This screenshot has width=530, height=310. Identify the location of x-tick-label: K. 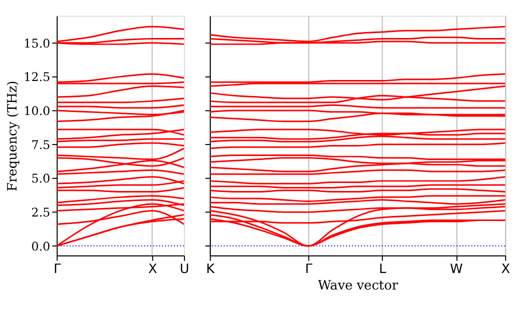
(211, 269).